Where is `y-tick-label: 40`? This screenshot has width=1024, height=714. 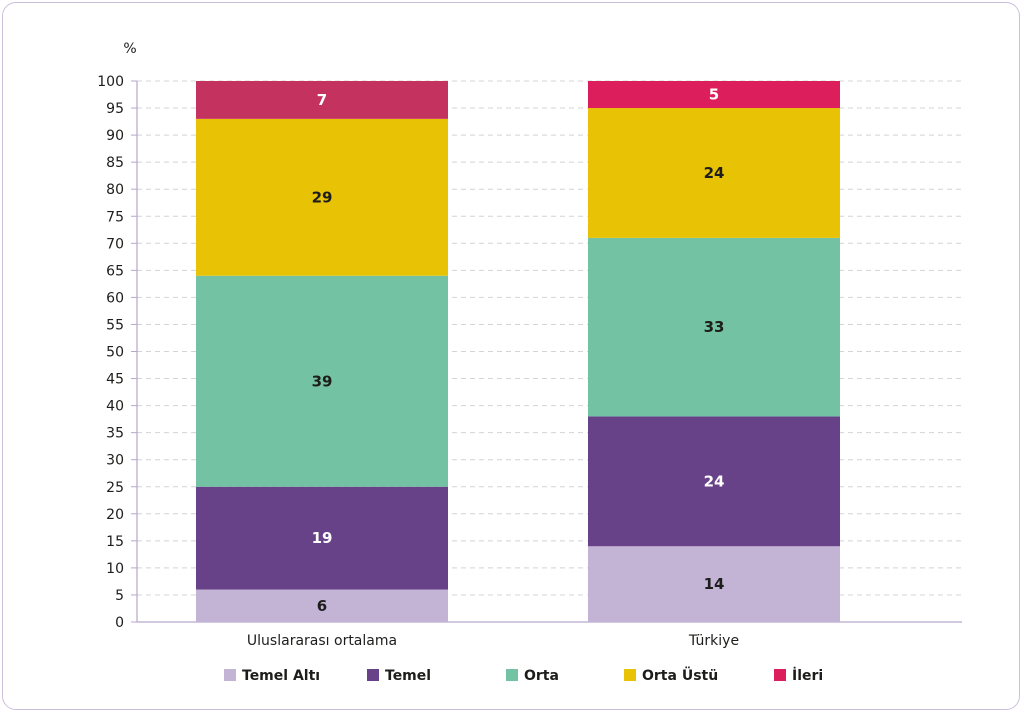
y-tick-label: 40 is located at coordinates (115, 407).